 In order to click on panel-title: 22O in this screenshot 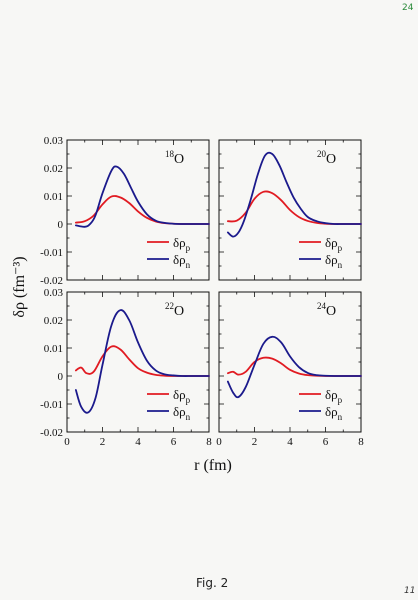, I will do `click(174, 310)`.